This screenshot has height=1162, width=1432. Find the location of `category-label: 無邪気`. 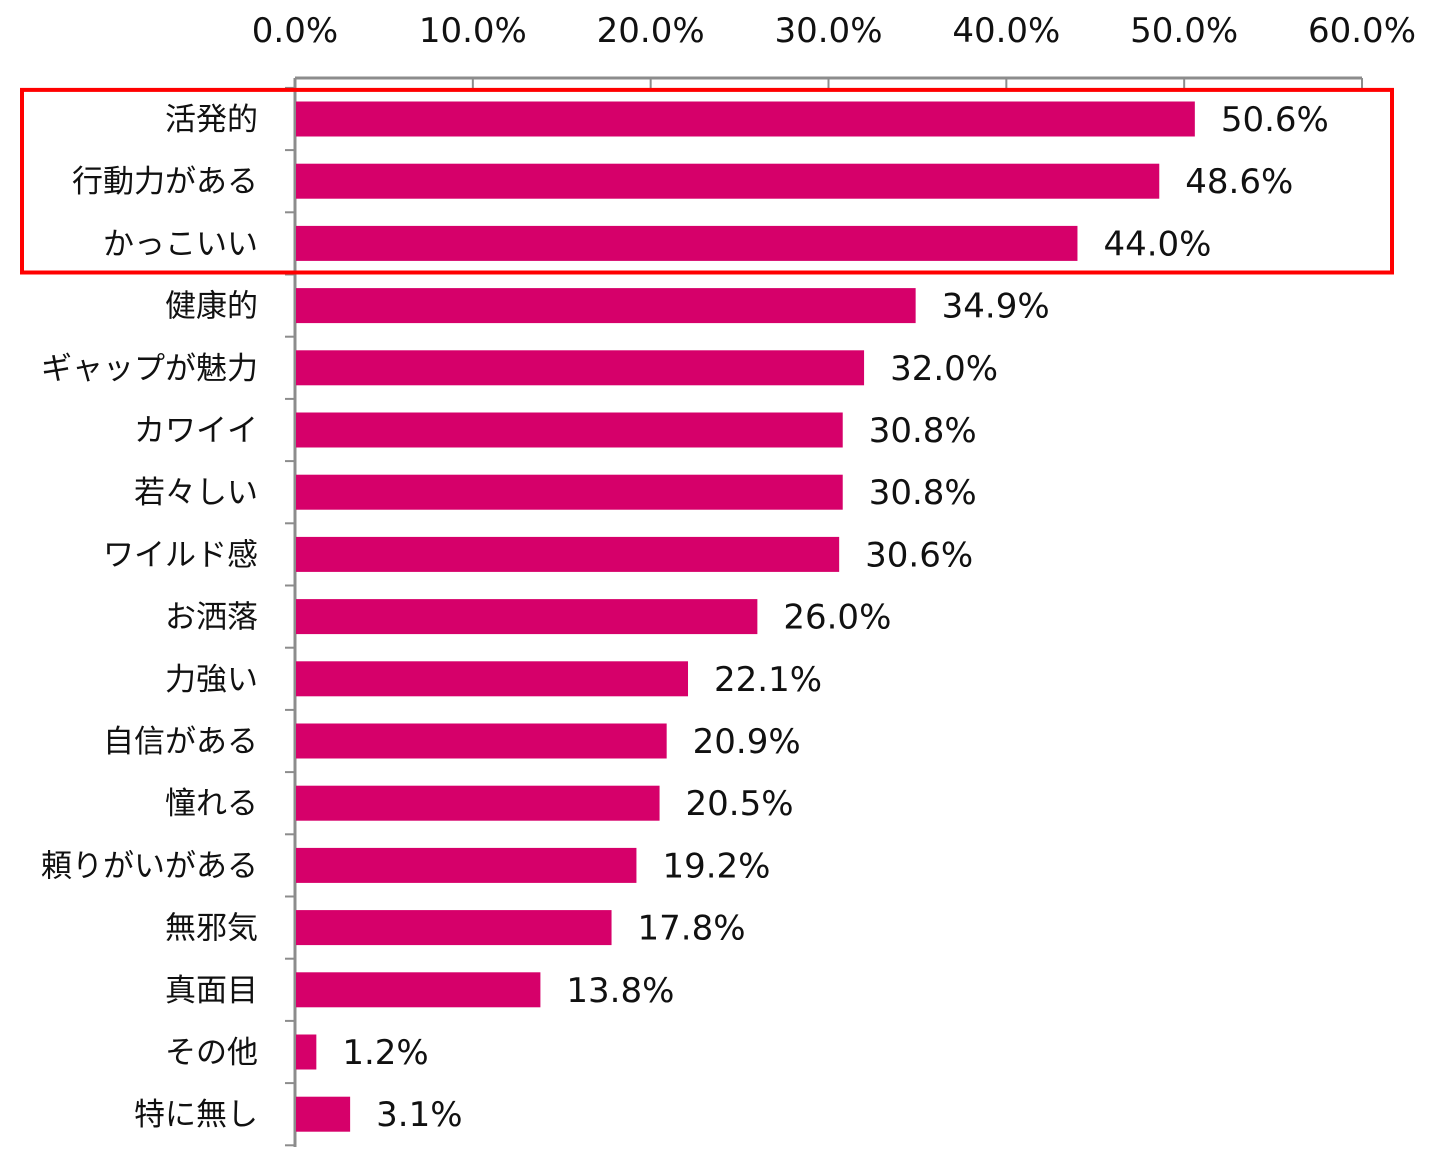

category-label: 無邪気 is located at coordinates (211, 929).